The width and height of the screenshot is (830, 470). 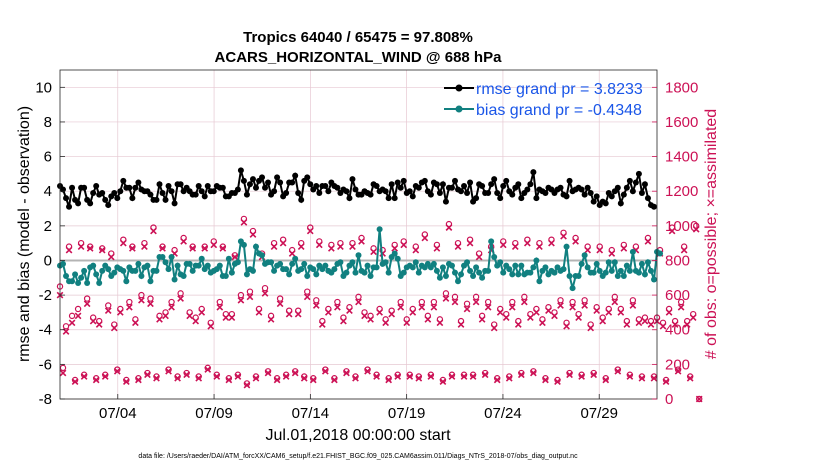 I want to click on y-left-tick-label: 0, so click(x=48, y=260).